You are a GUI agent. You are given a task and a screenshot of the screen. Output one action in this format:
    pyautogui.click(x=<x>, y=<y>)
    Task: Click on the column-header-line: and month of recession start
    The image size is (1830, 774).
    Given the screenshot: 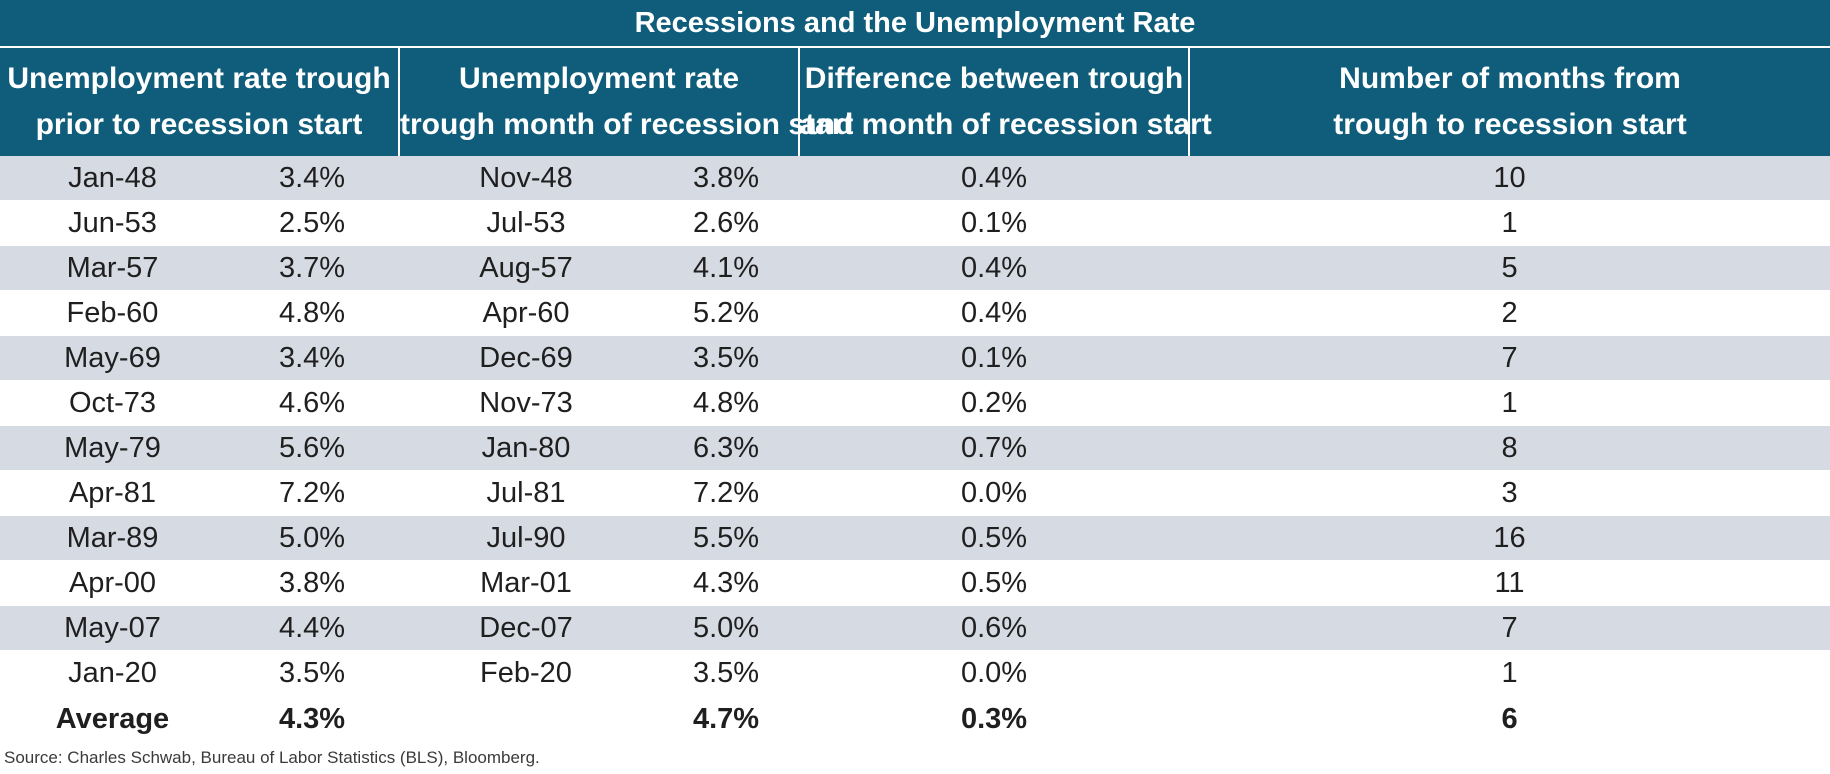 What is the action you would take?
    pyautogui.click(x=1006, y=124)
    